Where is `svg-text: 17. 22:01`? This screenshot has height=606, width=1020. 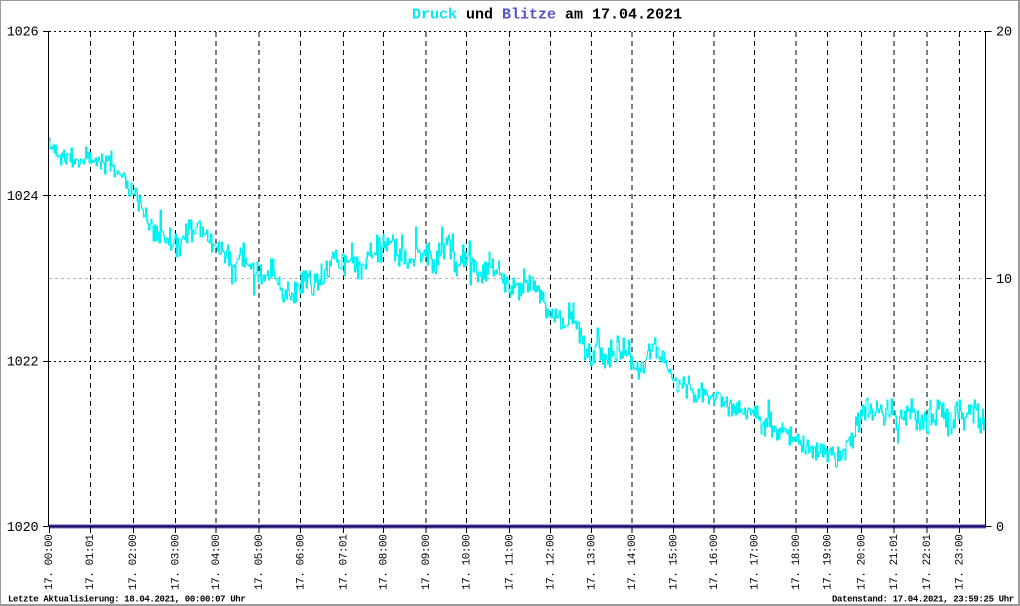 svg-text: 17. 22:01 is located at coordinates (928, 562).